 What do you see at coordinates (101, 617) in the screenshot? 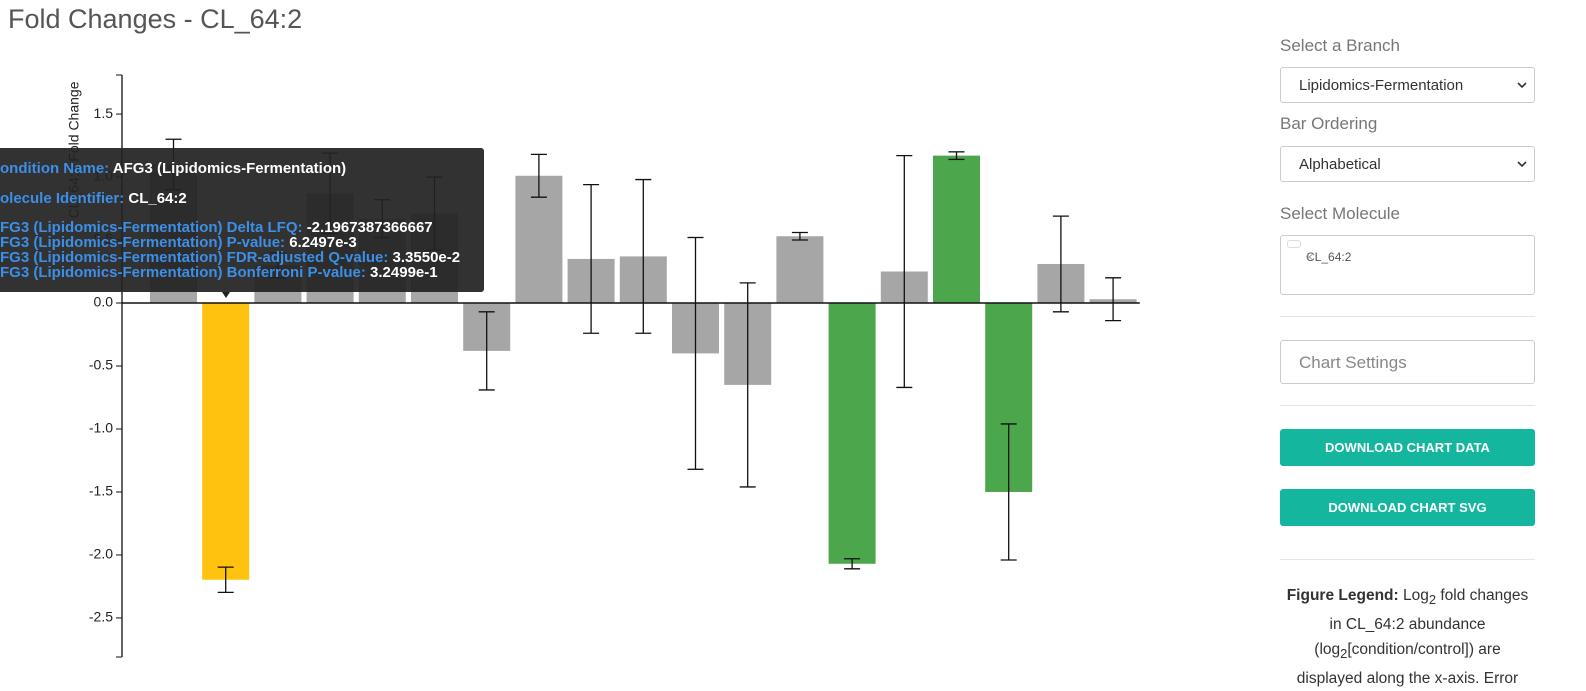
I see `y-tick-label: -2.5` at bounding box center [101, 617].